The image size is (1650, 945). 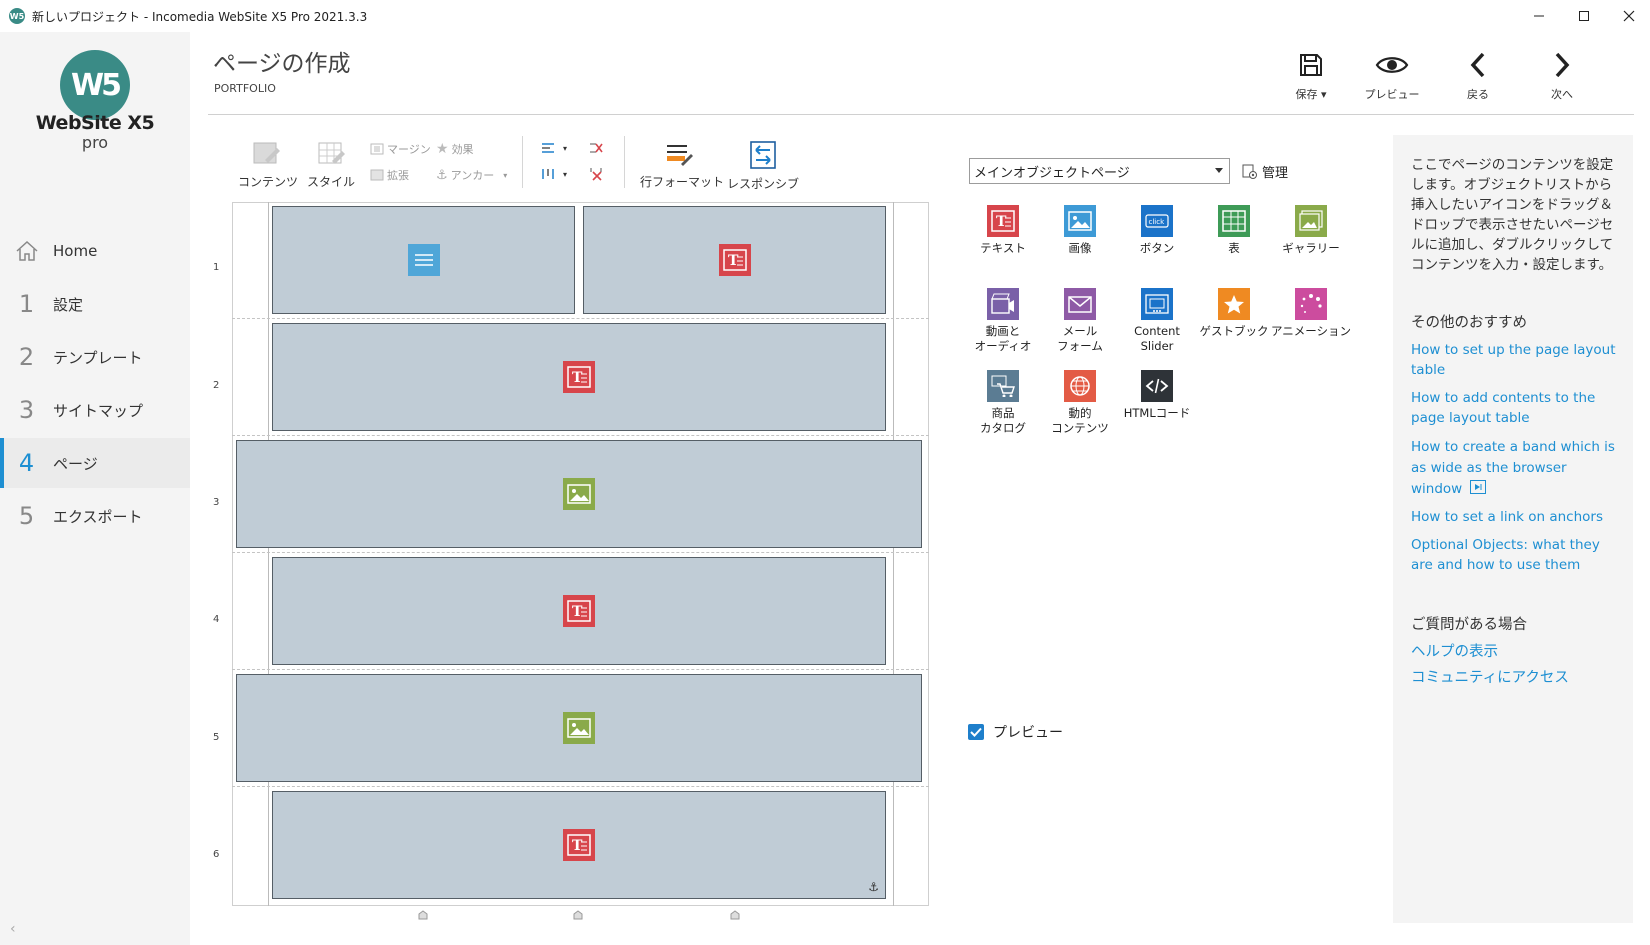 What do you see at coordinates (1003, 386) in the screenshot?
I see `cart-icon` at bounding box center [1003, 386].